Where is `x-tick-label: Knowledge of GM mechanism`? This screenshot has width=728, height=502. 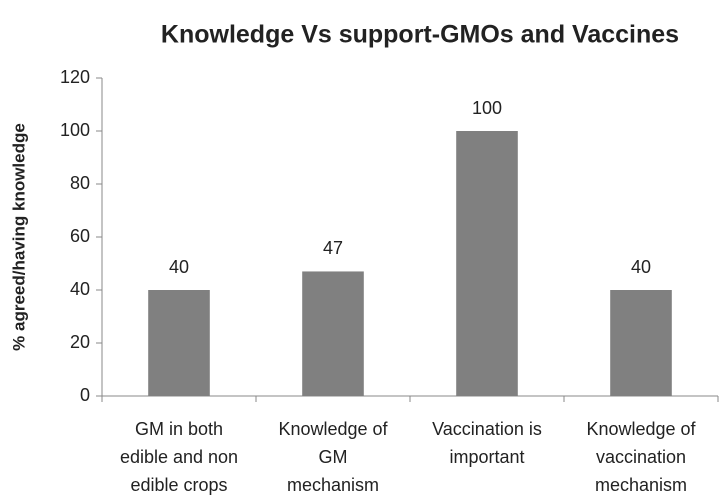
x-tick-label: Knowledge of GM mechanism is located at coordinates (333, 457).